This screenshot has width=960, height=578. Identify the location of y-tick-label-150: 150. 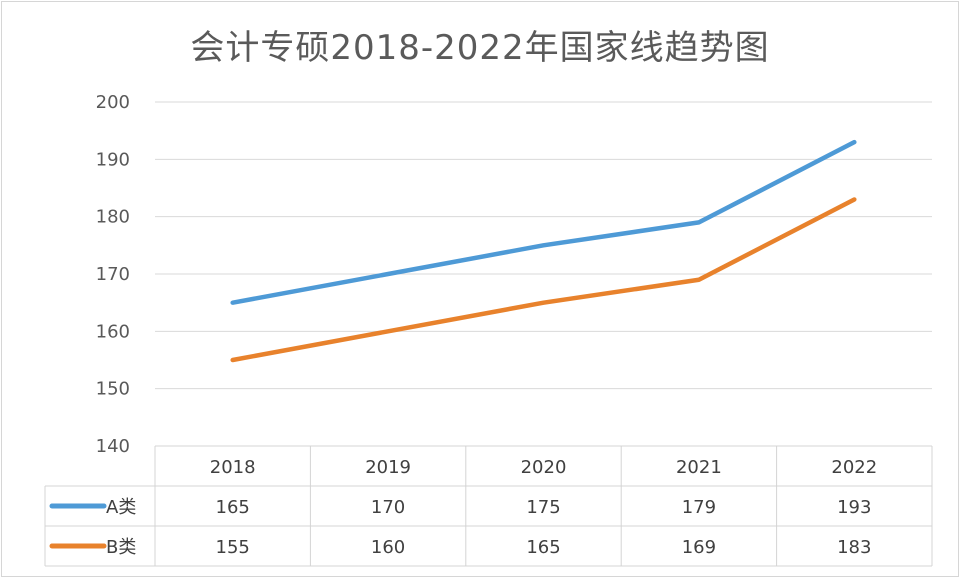
(113, 389).